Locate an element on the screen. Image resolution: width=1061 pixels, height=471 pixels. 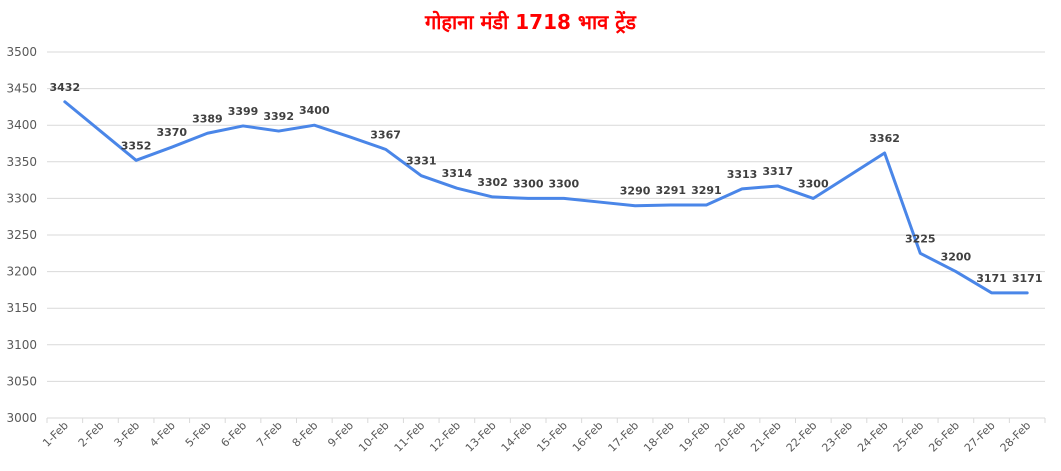
y-tick-label: 3150 is located at coordinates (21, 308).